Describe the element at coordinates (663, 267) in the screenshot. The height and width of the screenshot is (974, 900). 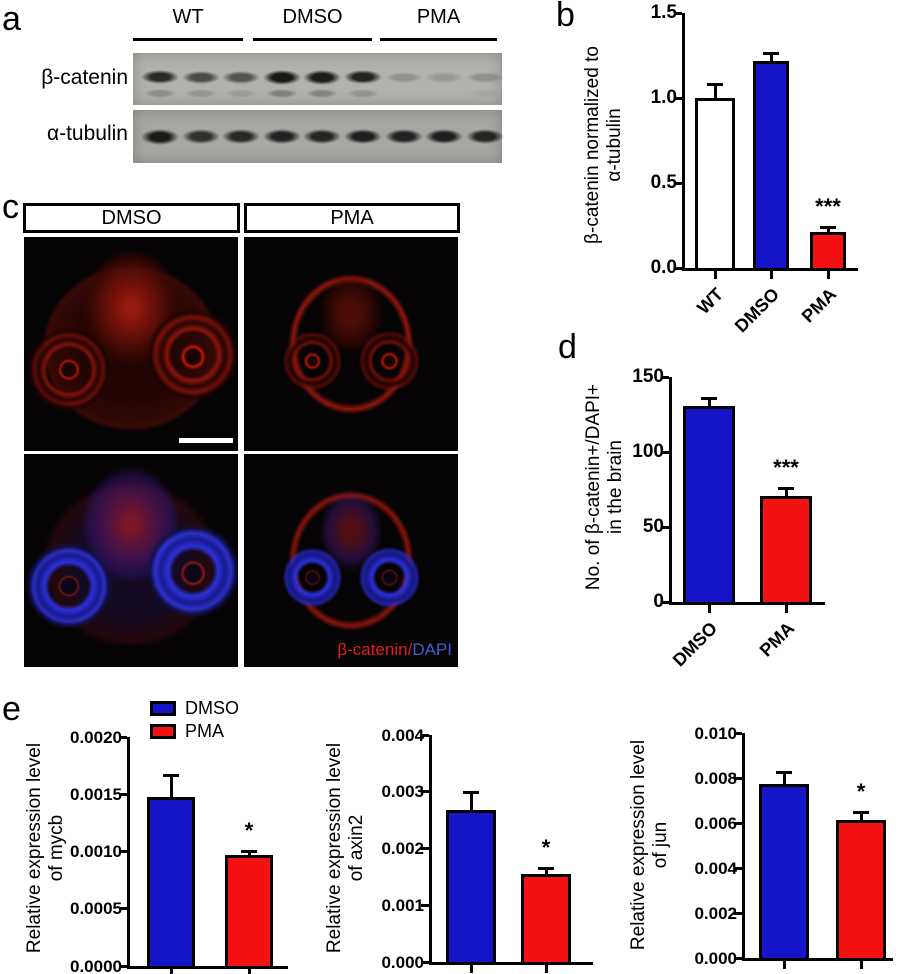
I see `y-tick-label: 0.0` at that location.